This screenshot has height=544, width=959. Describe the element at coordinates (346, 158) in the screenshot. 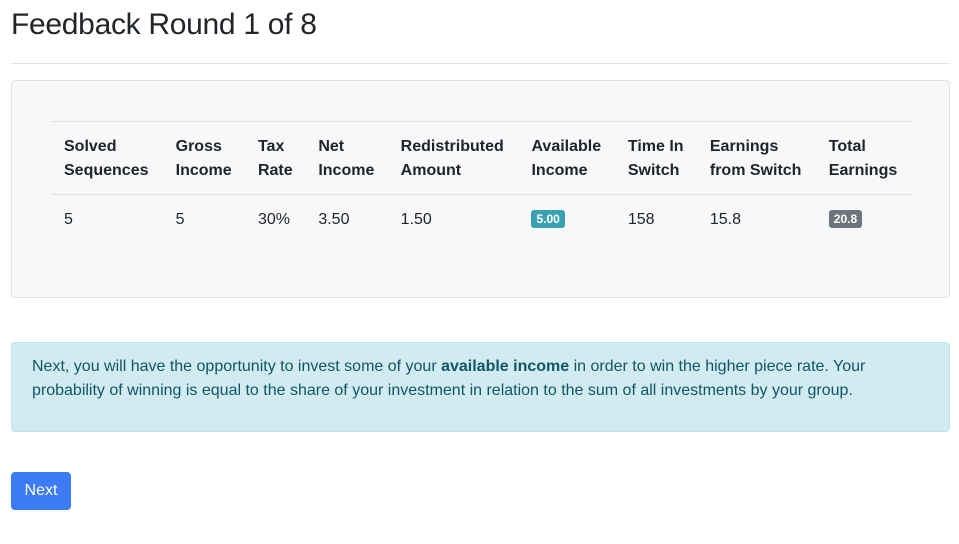

I see `header-net-income: Net Income` at that location.